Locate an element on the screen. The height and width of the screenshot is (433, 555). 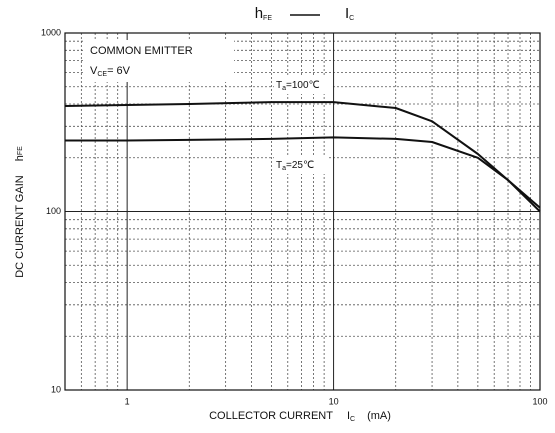
x-tick-label: 100 is located at coordinates (539, 401).